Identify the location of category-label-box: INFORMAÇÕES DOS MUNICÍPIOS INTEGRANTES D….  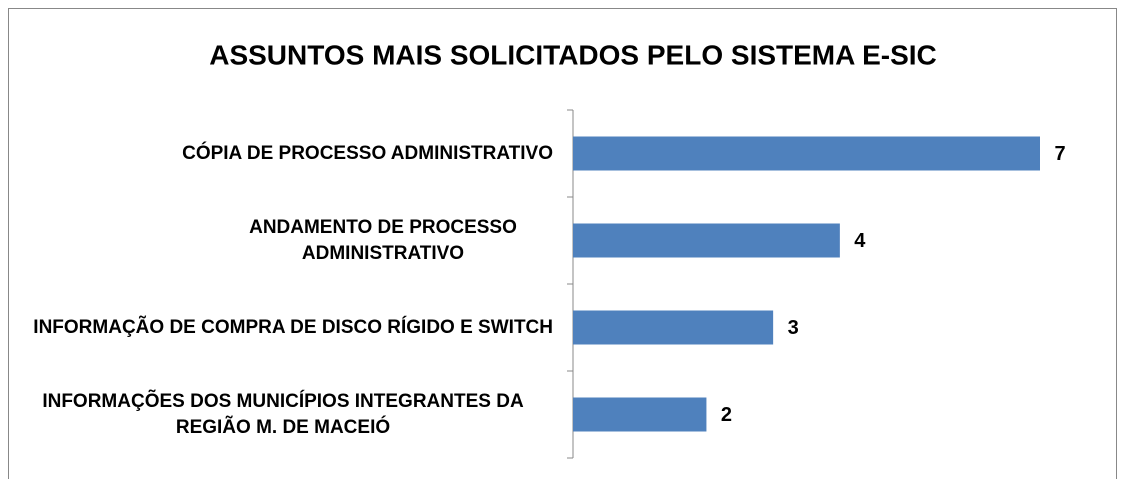
(276, 415).